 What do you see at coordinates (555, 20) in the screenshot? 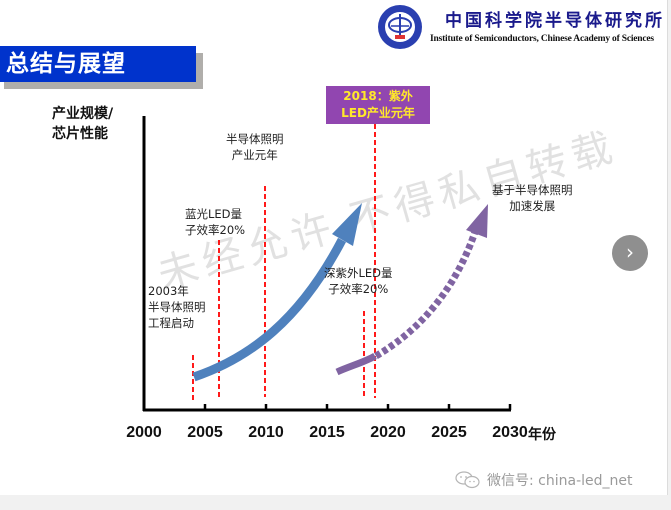
I see `org-name-cn: 中国科学院半导体研究所` at bounding box center [555, 20].